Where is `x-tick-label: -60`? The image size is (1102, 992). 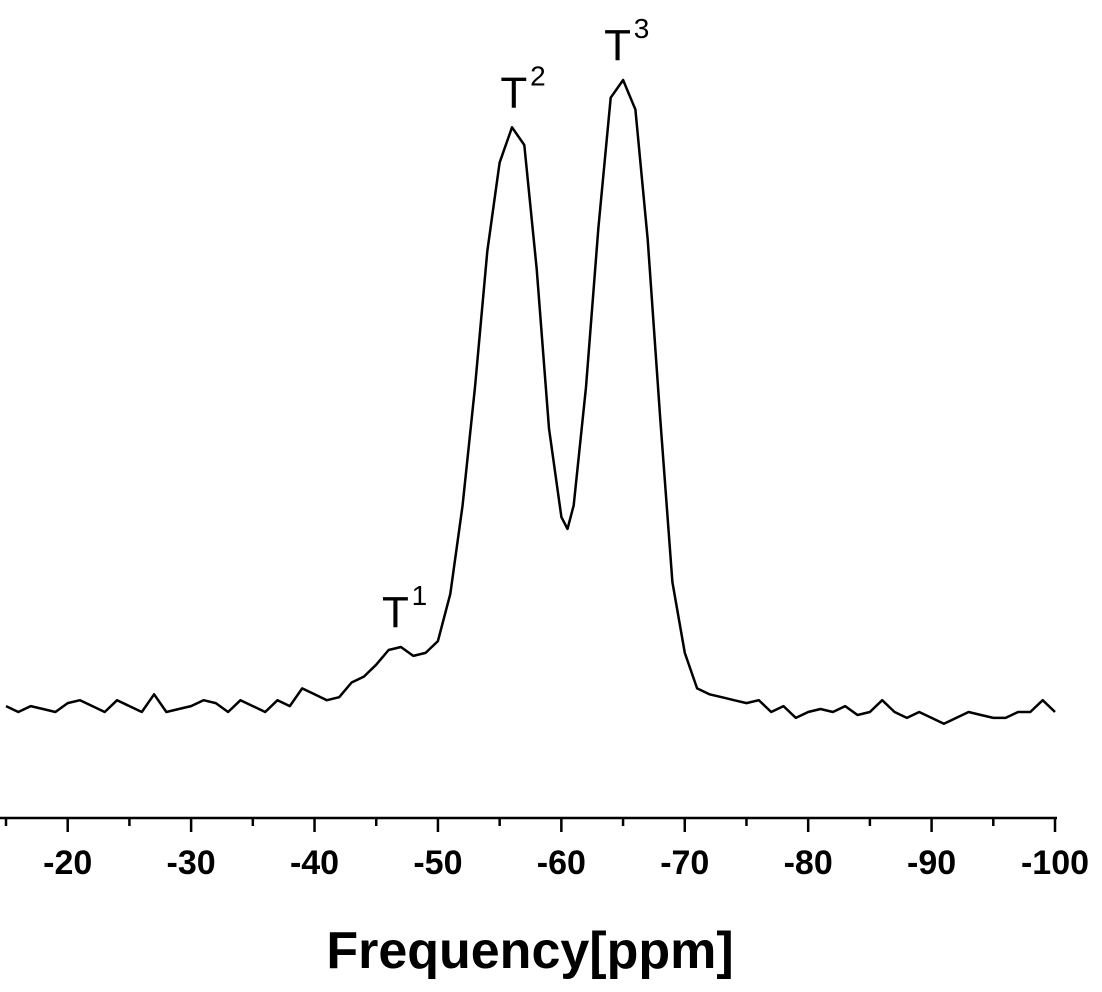 x-tick-label: -60 is located at coordinates (561, 863).